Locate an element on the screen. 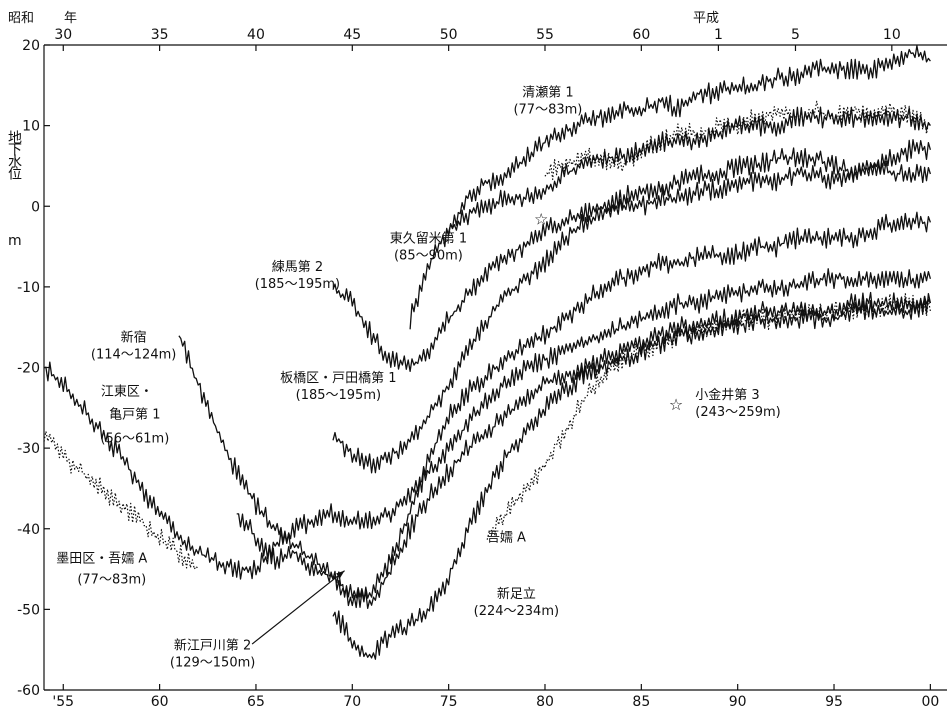  top-tick-label: 30 is located at coordinates (63, 35).